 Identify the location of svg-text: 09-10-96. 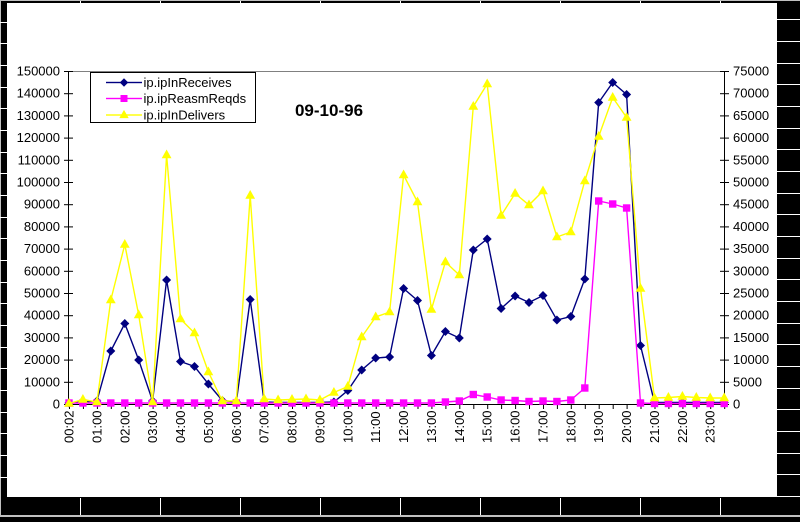
(329, 110).